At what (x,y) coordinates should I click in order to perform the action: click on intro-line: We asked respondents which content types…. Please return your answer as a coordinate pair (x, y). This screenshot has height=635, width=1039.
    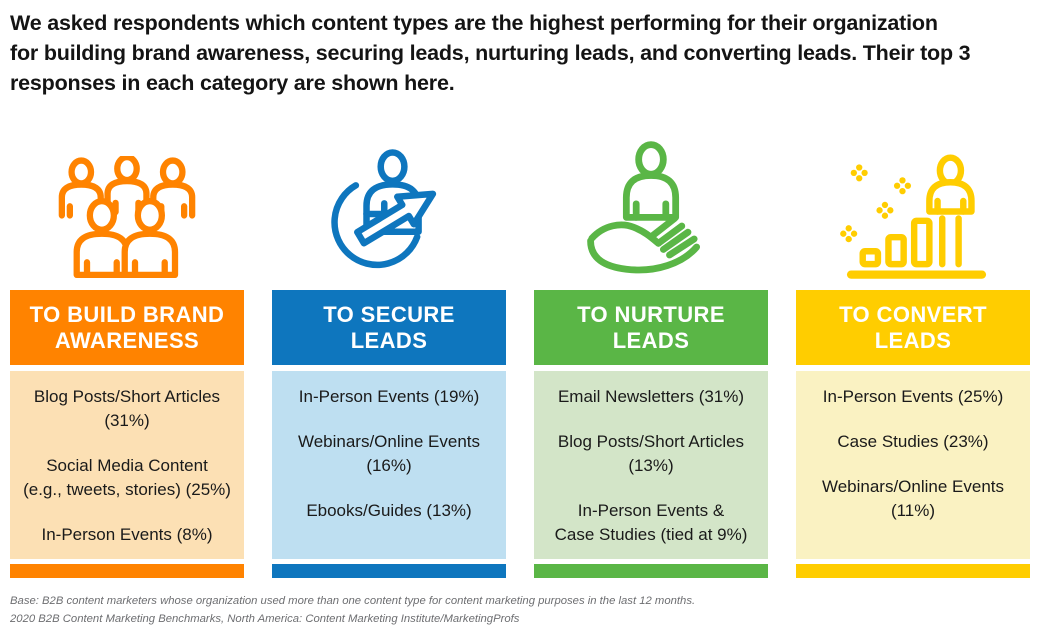
    Looking at the image, I should click on (474, 23).